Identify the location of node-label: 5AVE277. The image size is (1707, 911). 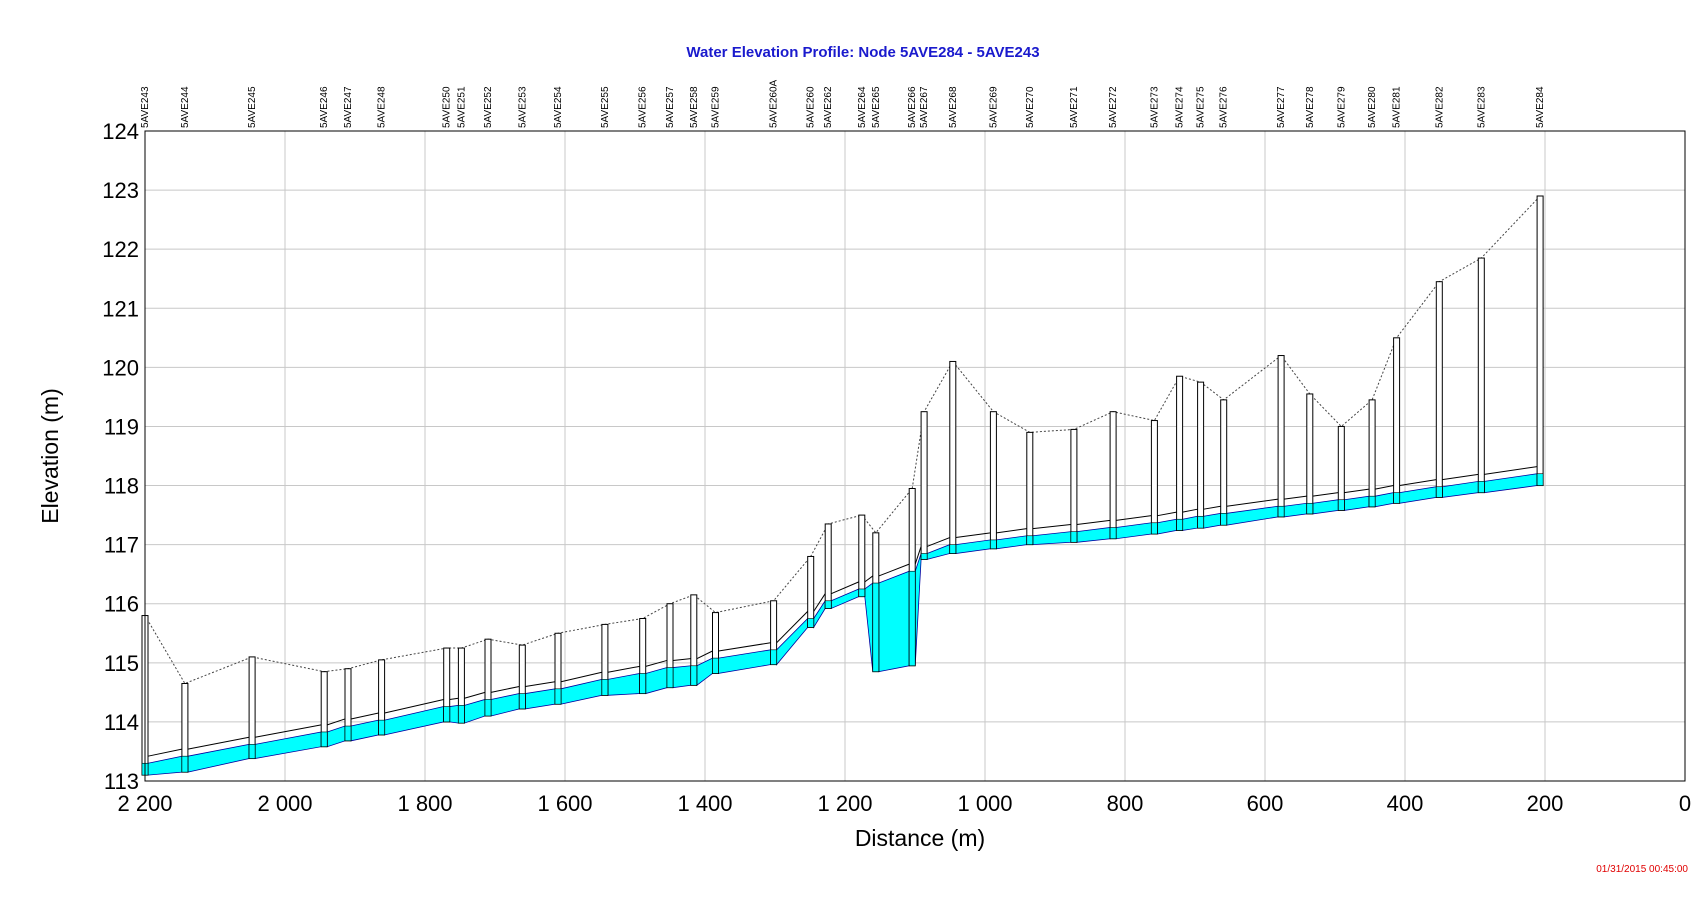
(1281, 107).